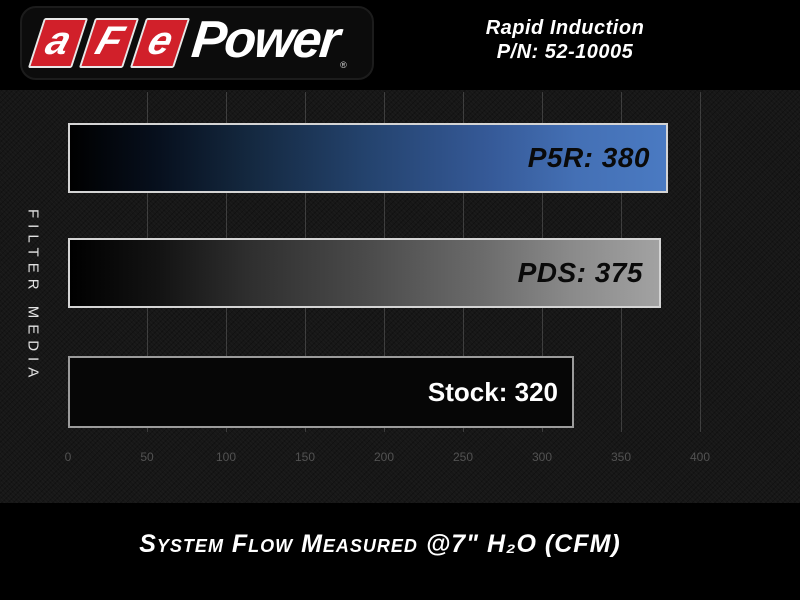 This screenshot has width=800, height=600. Describe the element at coordinates (621, 457) in the screenshot. I see `x-axis-tick-label: 350` at that location.